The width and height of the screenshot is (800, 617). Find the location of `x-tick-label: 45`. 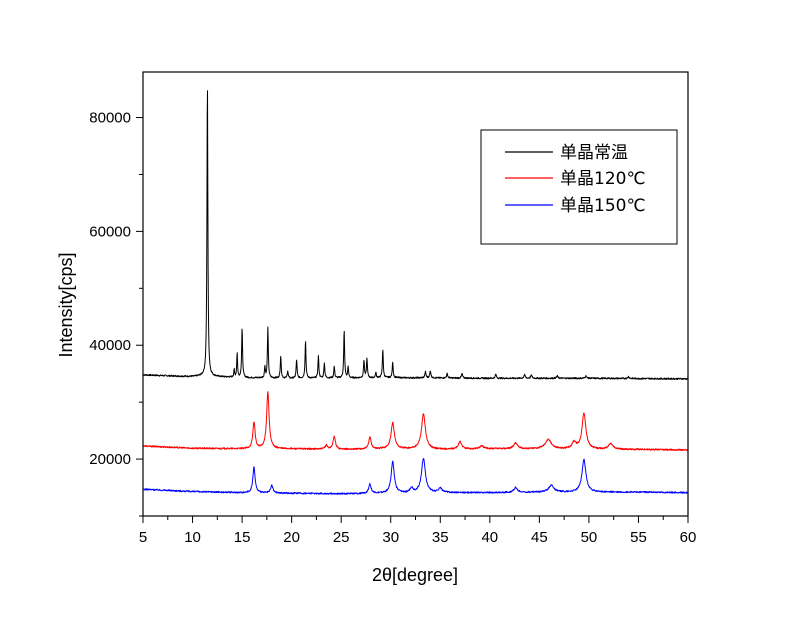

x-tick-label: 45 is located at coordinates (539, 537).